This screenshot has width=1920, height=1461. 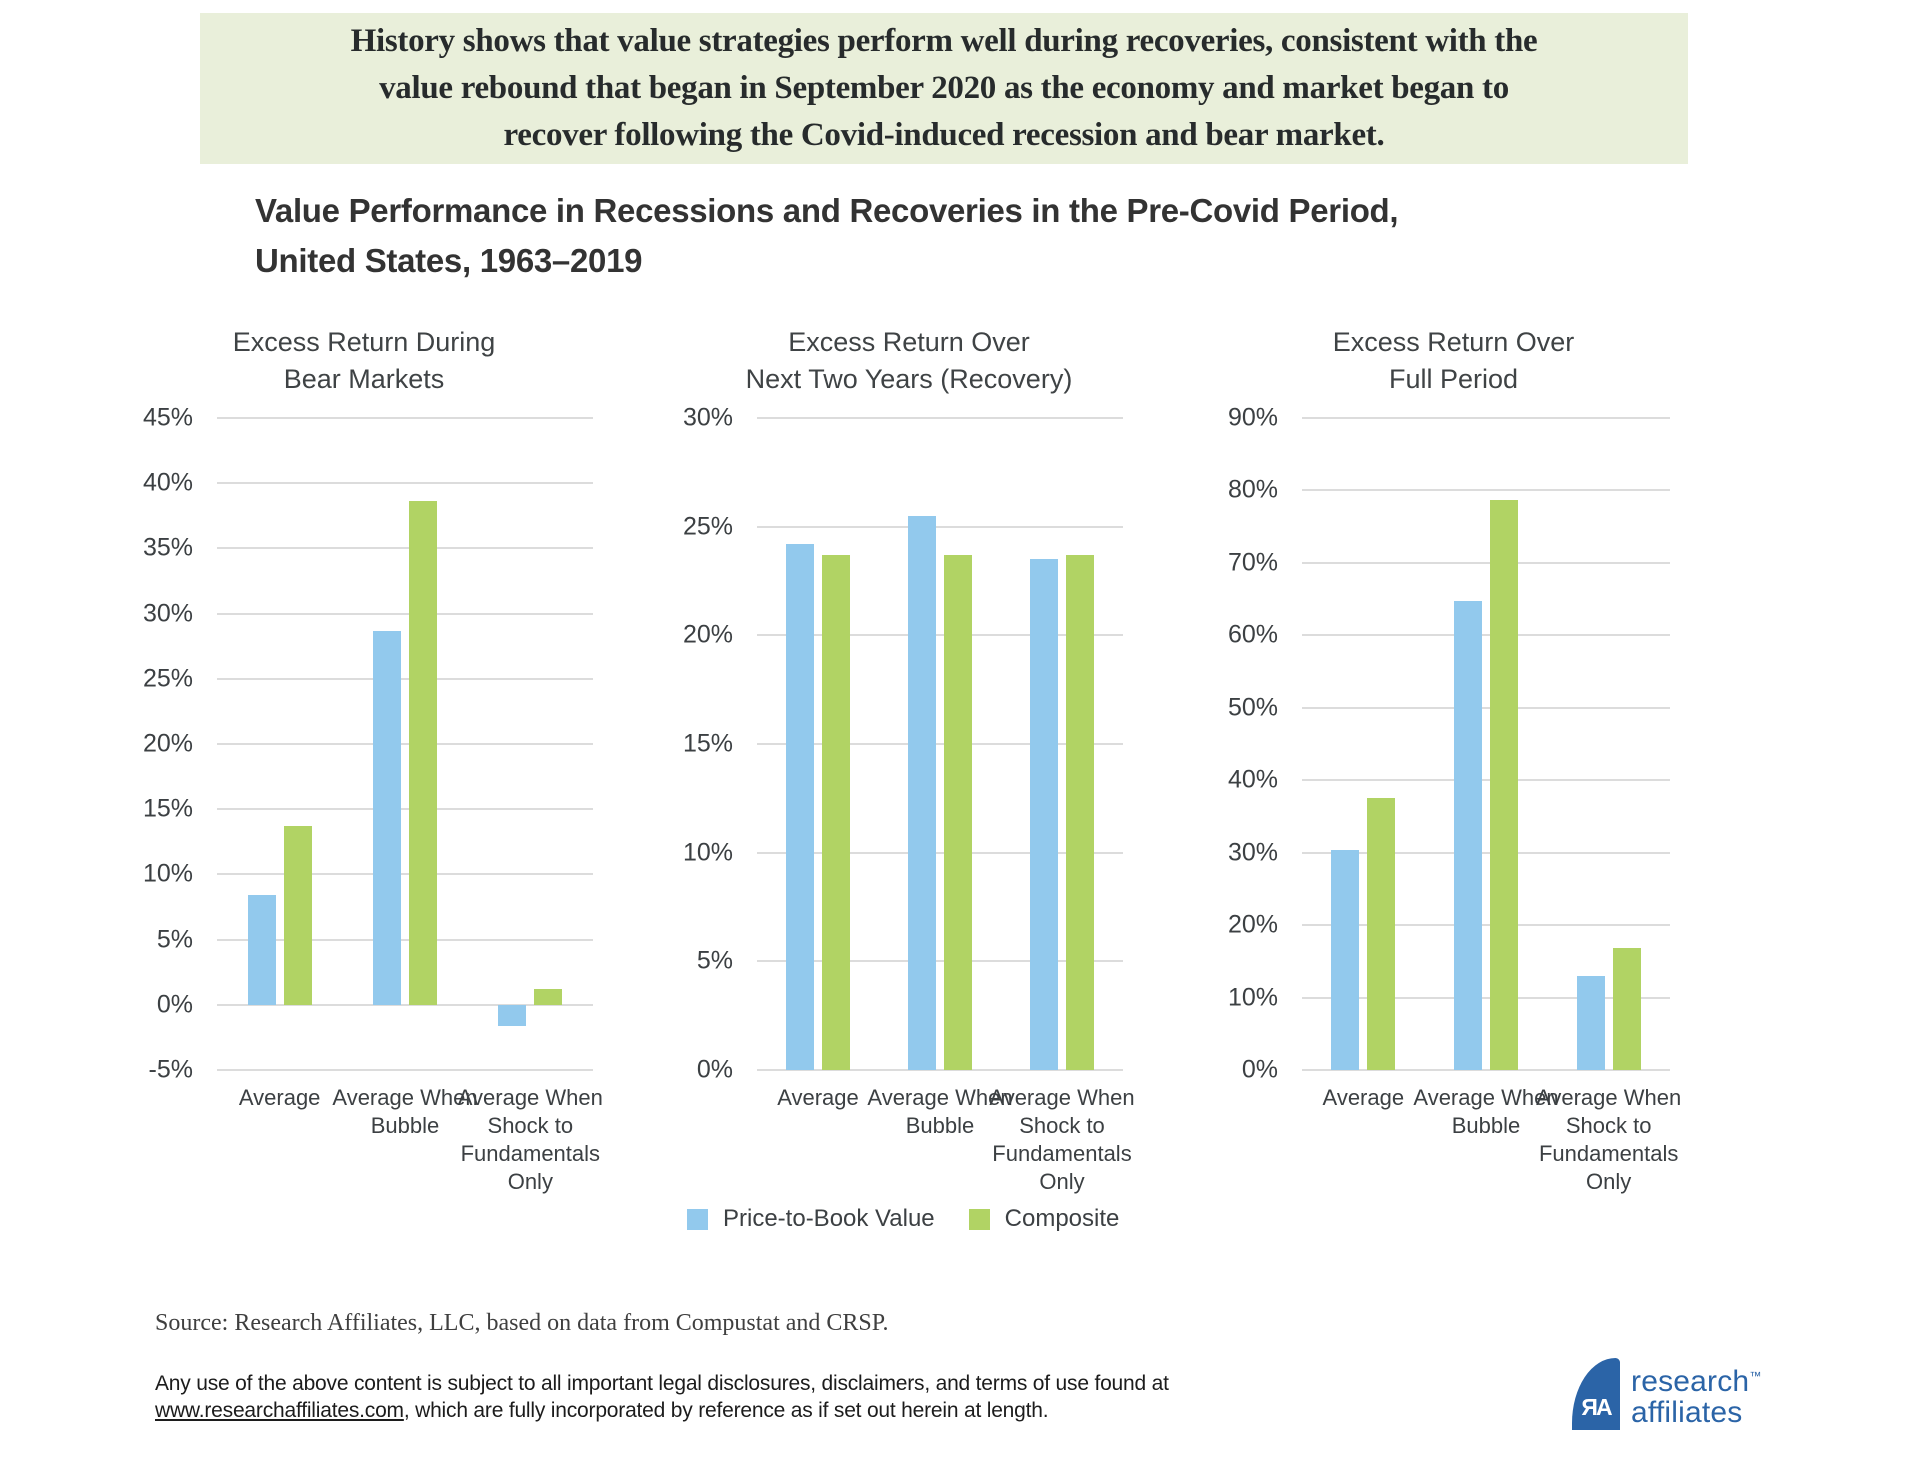 What do you see at coordinates (909, 379) in the screenshot?
I see `chart-subtitle-line-2: Next Two Years (Recovery)` at bounding box center [909, 379].